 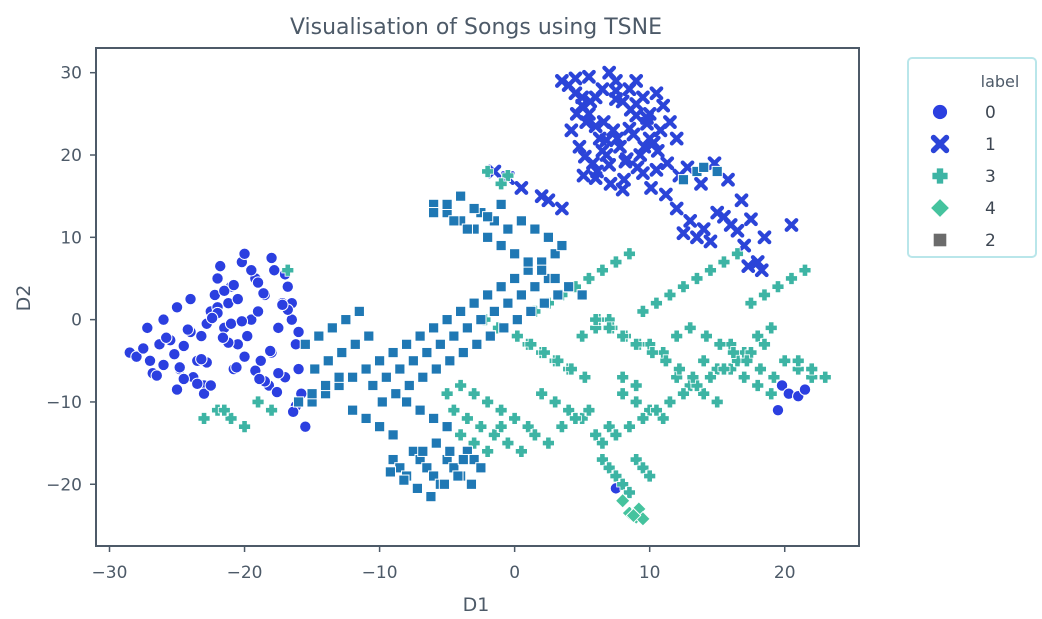 I want to click on x-tick-label: 20, so click(x=785, y=573).